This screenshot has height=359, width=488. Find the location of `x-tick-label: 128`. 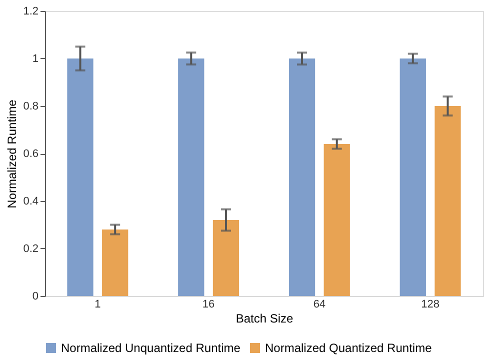

x-tick-label: 128 is located at coordinates (430, 304).